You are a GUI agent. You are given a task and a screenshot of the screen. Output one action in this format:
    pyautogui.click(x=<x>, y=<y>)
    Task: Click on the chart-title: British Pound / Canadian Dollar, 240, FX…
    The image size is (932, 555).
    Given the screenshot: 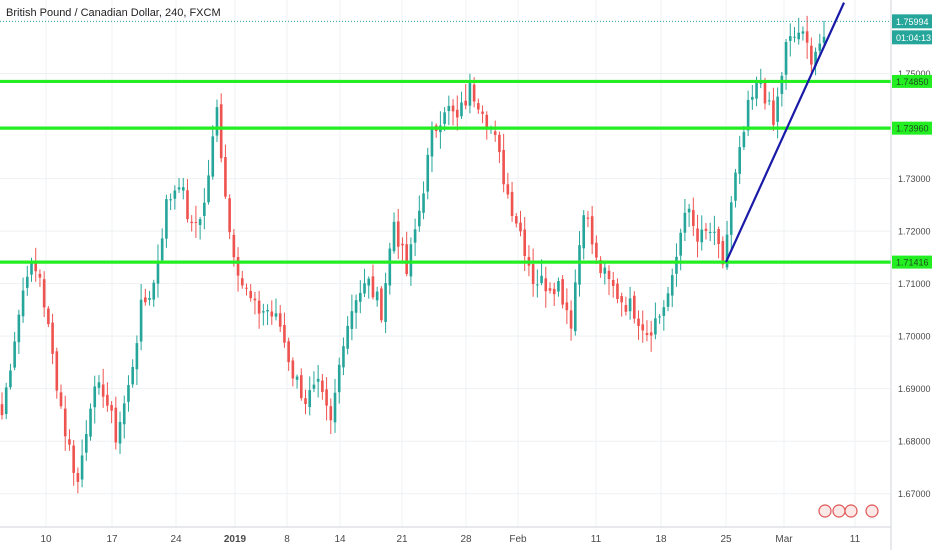 What is the action you would take?
    pyautogui.click(x=113, y=13)
    